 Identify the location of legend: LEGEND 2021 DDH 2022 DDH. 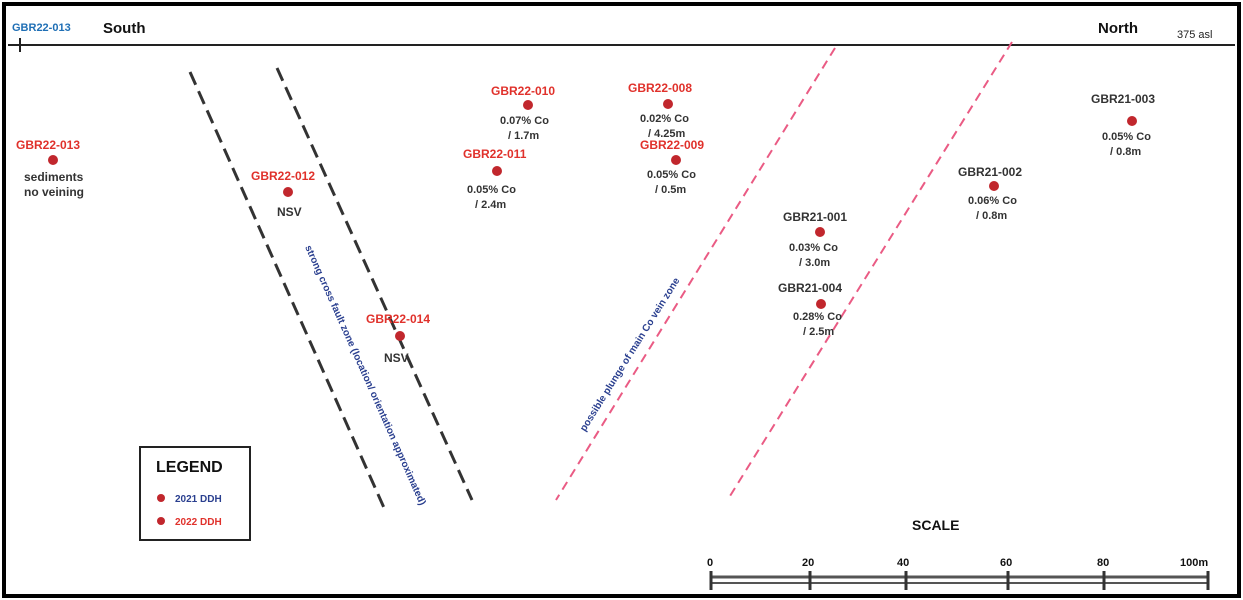
(195, 493).